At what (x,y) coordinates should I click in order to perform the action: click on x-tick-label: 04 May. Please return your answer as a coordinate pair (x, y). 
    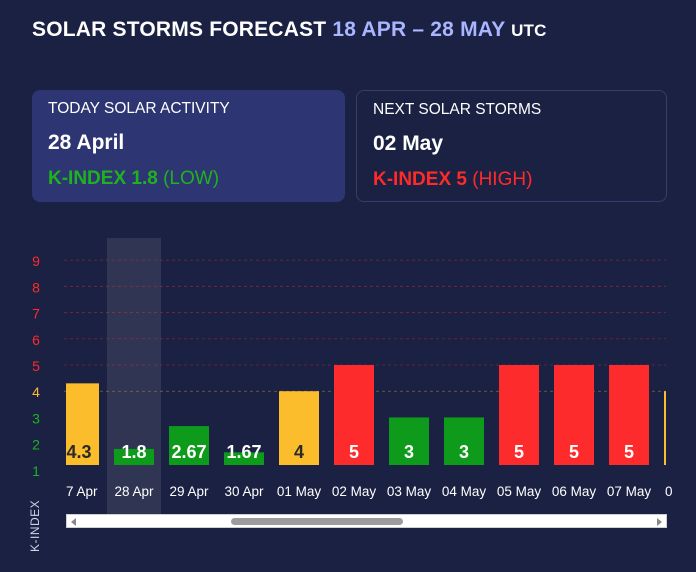
    Looking at the image, I should click on (464, 491).